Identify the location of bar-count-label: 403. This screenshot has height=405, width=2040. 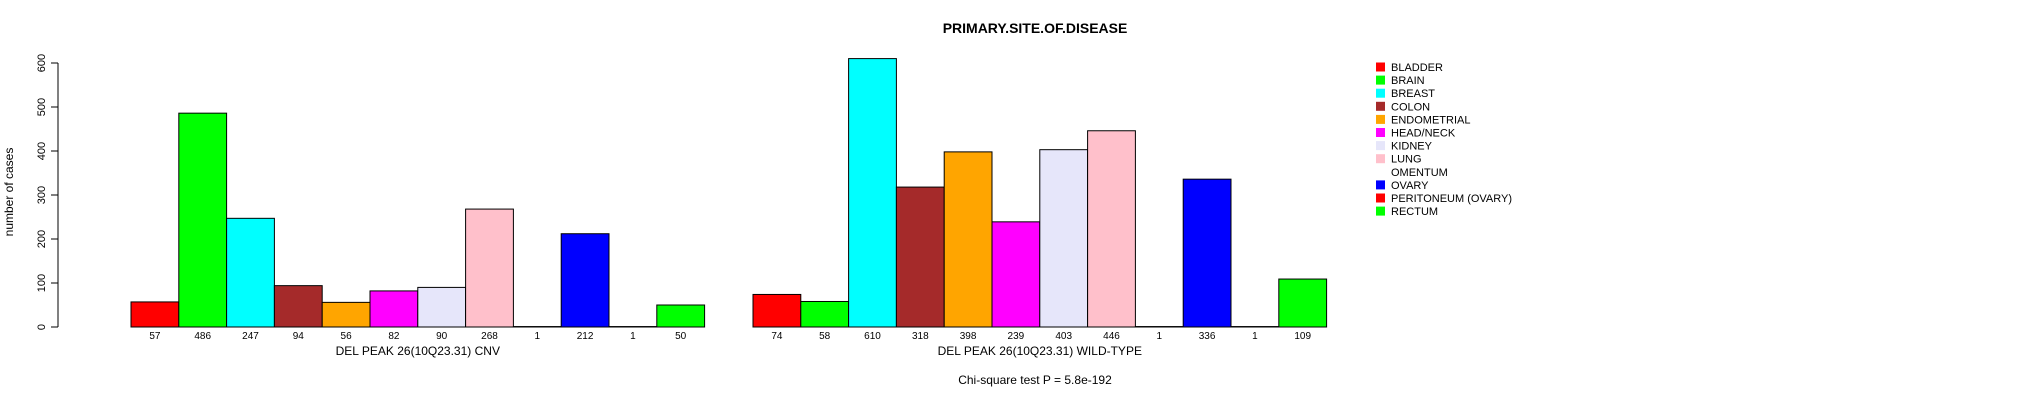
(1063, 336).